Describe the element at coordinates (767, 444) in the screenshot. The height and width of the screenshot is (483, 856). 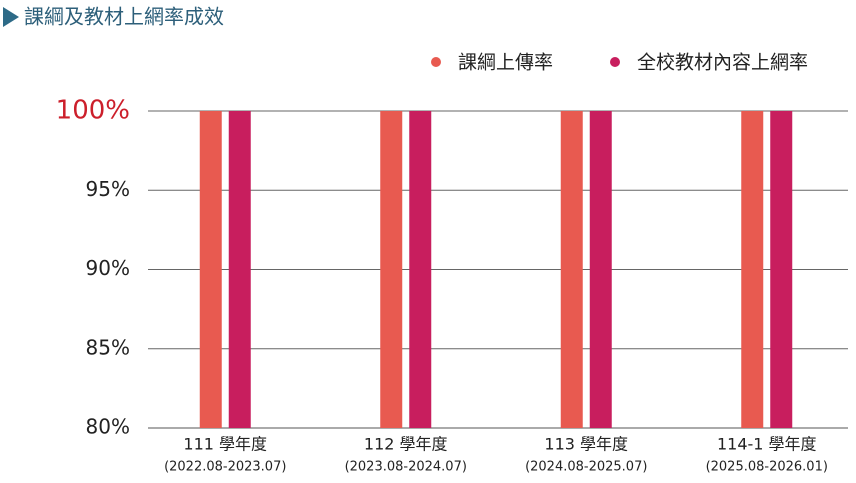
I see `x-tick-label: 114-1 學年度` at that location.